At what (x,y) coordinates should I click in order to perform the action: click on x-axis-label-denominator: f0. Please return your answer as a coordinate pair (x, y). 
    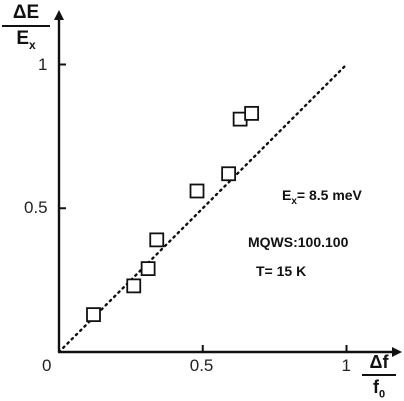
    Looking at the image, I should click on (379, 389).